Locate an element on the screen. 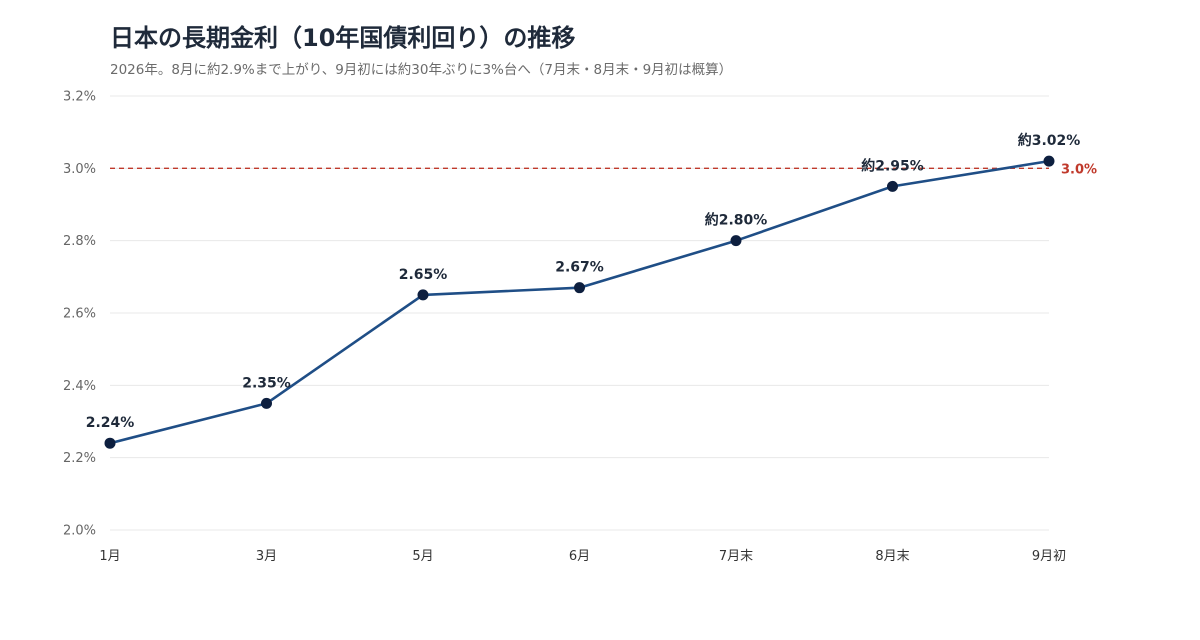 This screenshot has width=1200, height=640. data-label: 2.65% is located at coordinates (423, 275).